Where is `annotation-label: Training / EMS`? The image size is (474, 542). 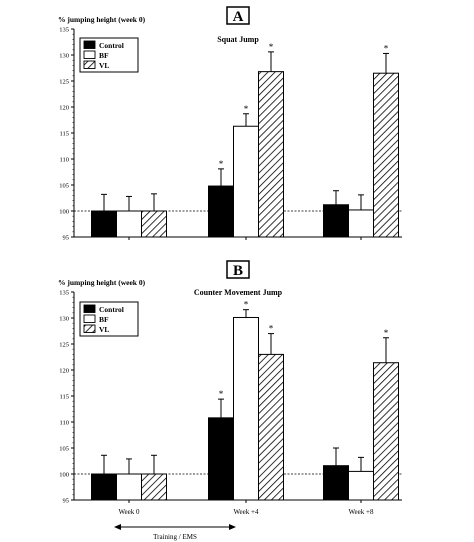 annotation-label: Training / EMS is located at coordinates (175, 537).